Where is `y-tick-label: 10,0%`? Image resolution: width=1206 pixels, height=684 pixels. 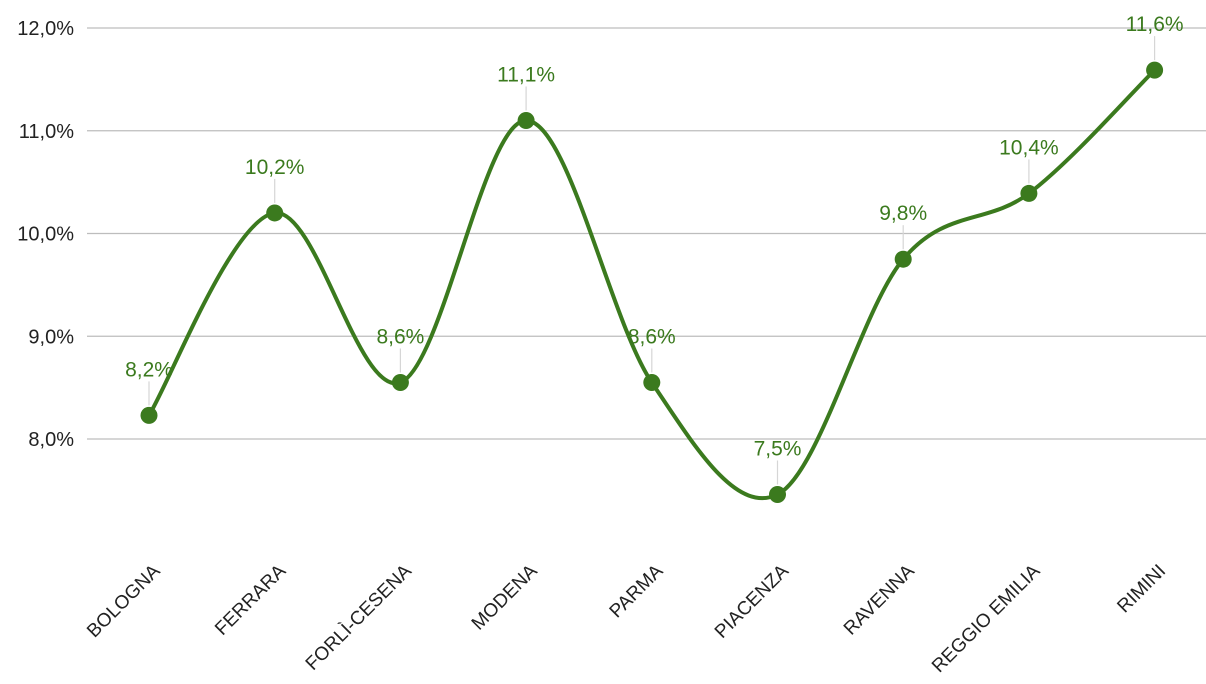 y-tick-label: 10,0% is located at coordinates (45, 235).